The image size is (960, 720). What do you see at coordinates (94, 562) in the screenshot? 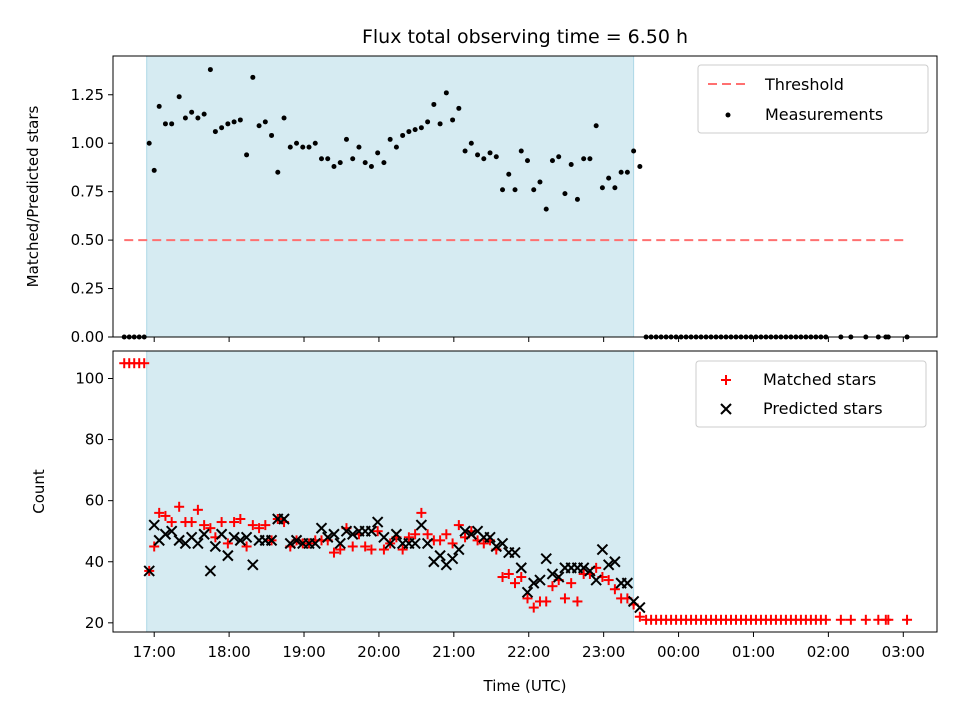
I see `bottom-y-tick-label: 40` at bounding box center [94, 562].